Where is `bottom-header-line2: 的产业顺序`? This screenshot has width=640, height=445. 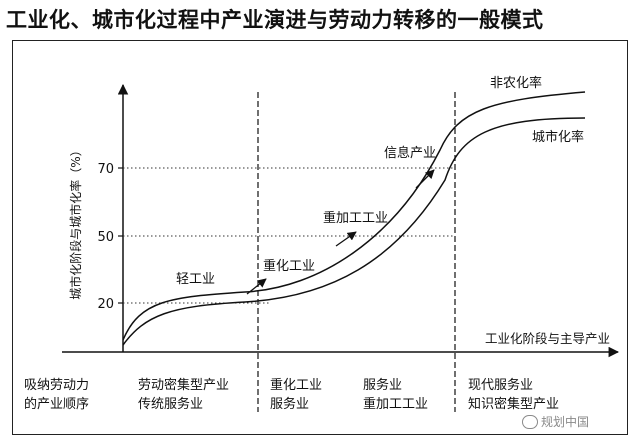 bottom-header-line2: 的产业顺序 is located at coordinates (56, 404).